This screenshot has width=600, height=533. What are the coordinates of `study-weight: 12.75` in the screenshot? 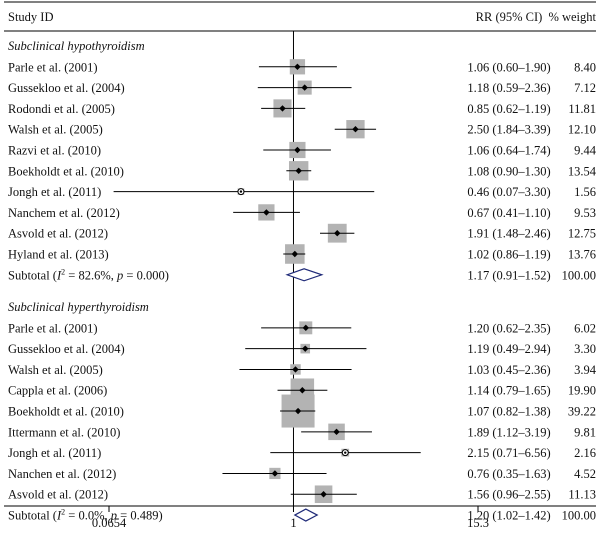 It's located at (582, 234).